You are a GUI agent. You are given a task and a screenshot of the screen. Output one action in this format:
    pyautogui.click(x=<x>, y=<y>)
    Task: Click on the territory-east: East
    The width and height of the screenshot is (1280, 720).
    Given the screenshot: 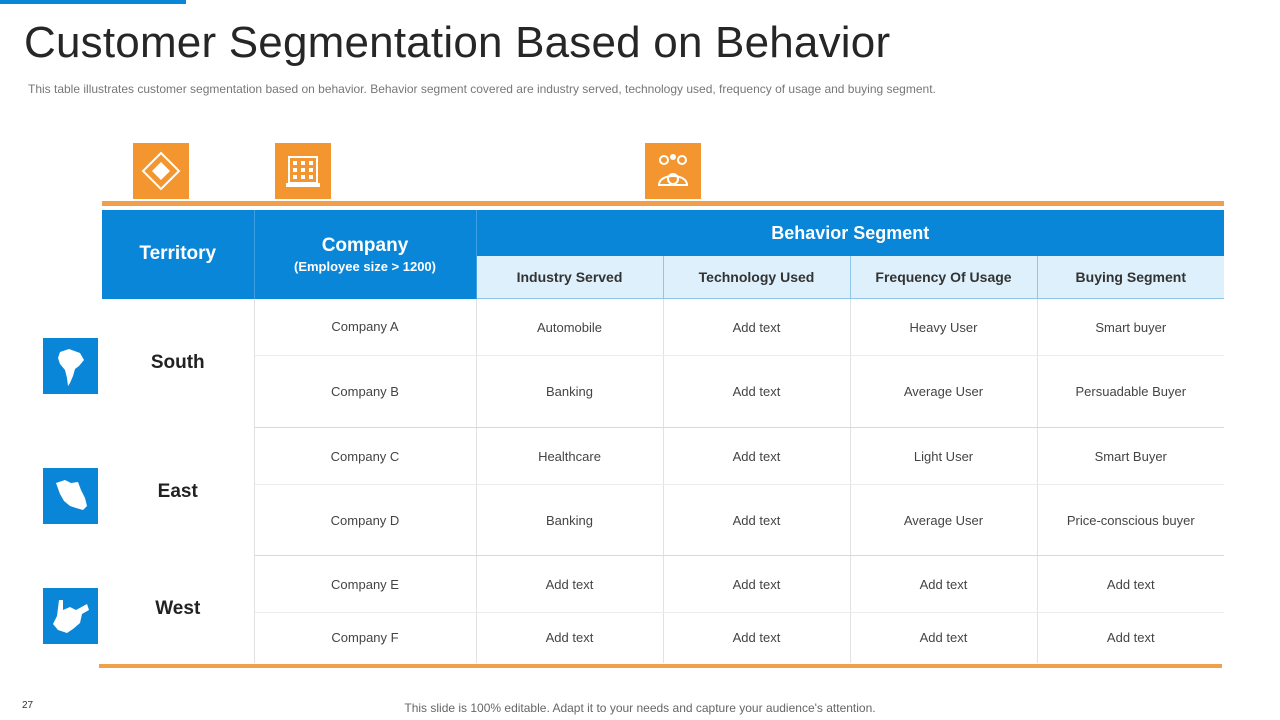 What is the action you would take?
    pyautogui.click(x=178, y=491)
    